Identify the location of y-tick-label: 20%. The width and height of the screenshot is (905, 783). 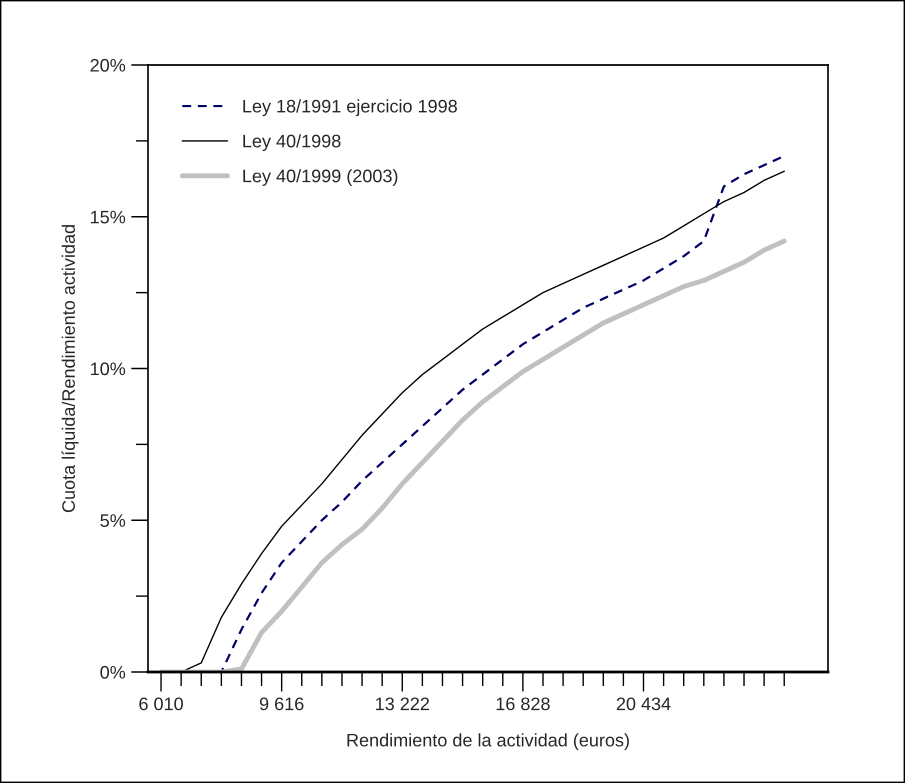
(108, 65).